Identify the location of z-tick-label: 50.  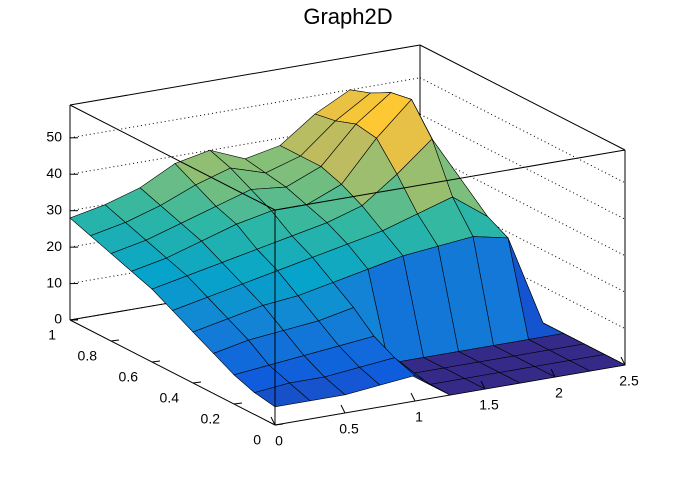
(54, 136).